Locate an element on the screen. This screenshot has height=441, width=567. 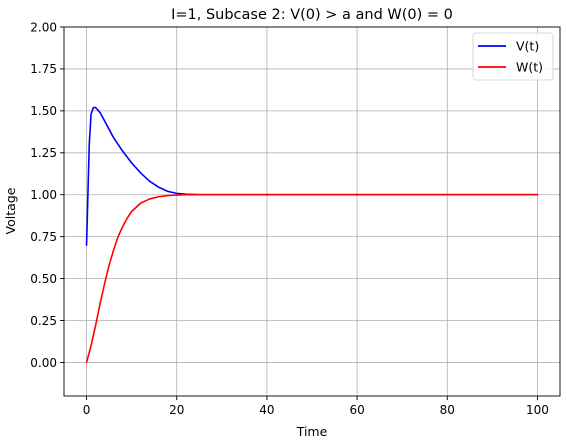
y-tick-label: 1.25 is located at coordinates (43, 153).